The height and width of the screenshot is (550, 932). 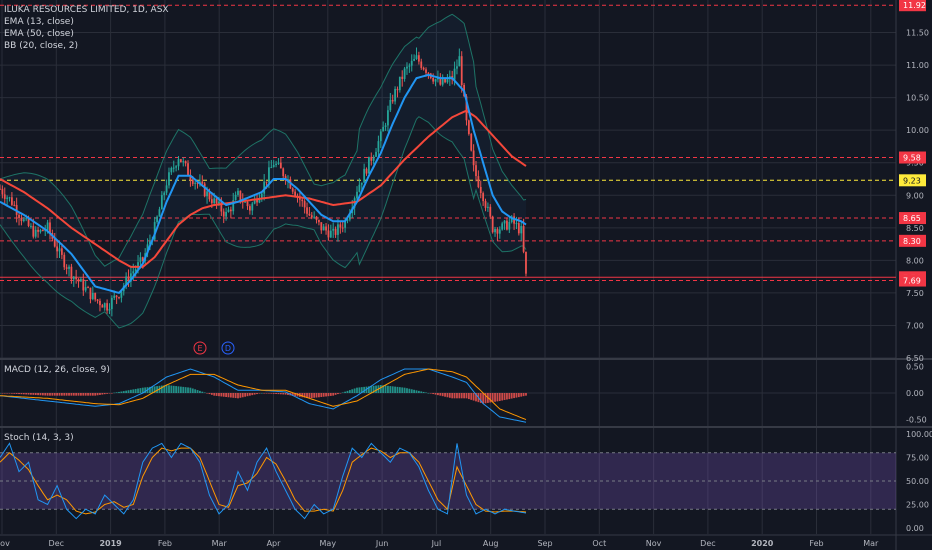 I want to click on stoch-pane, so click(x=448, y=481).